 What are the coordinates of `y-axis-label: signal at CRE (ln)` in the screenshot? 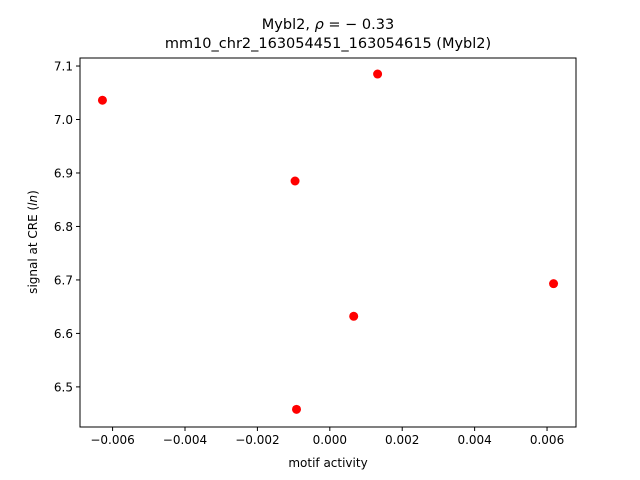 It's located at (33, 242).